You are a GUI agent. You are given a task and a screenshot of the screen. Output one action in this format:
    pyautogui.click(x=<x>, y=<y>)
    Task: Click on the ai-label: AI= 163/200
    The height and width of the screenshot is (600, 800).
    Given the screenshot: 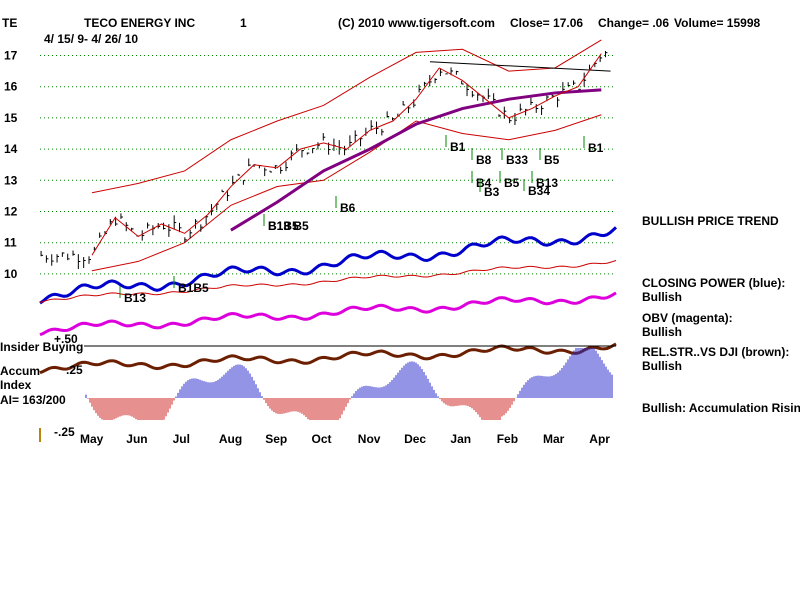 What is the action you would take?
    pyautogui.click(x=33, y=400)
    